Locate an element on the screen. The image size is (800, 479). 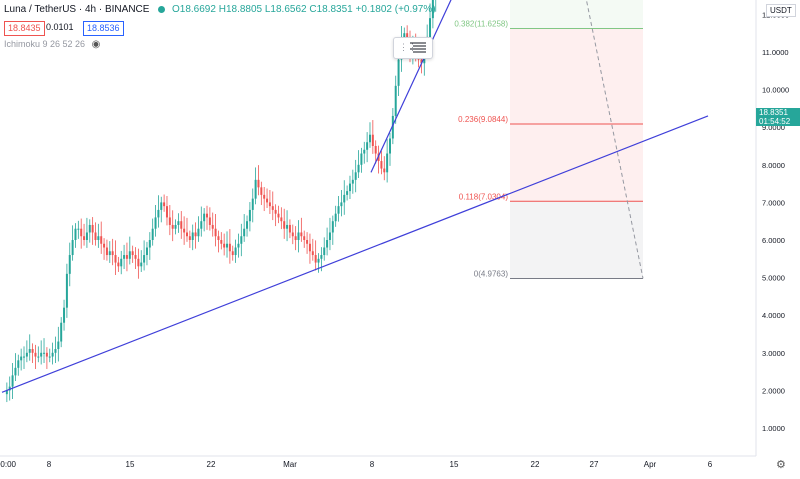
time-tick-label: Mar is located at coordinates (290, 464).